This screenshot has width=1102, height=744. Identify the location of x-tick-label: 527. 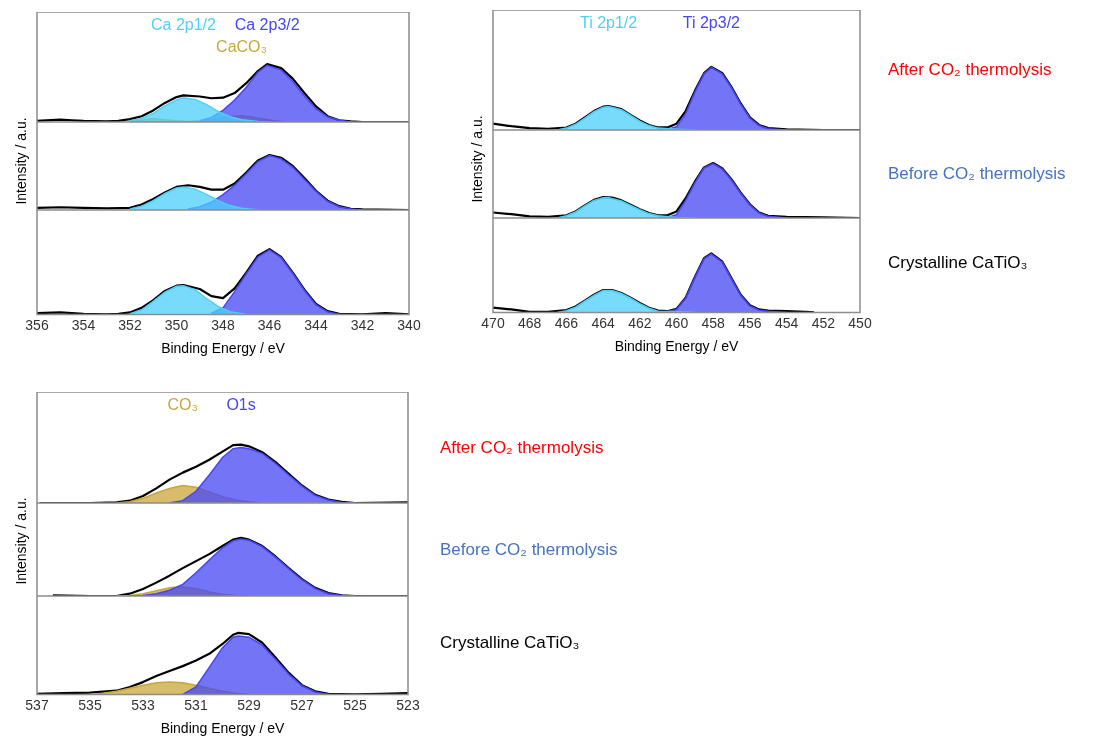
(302, 704).